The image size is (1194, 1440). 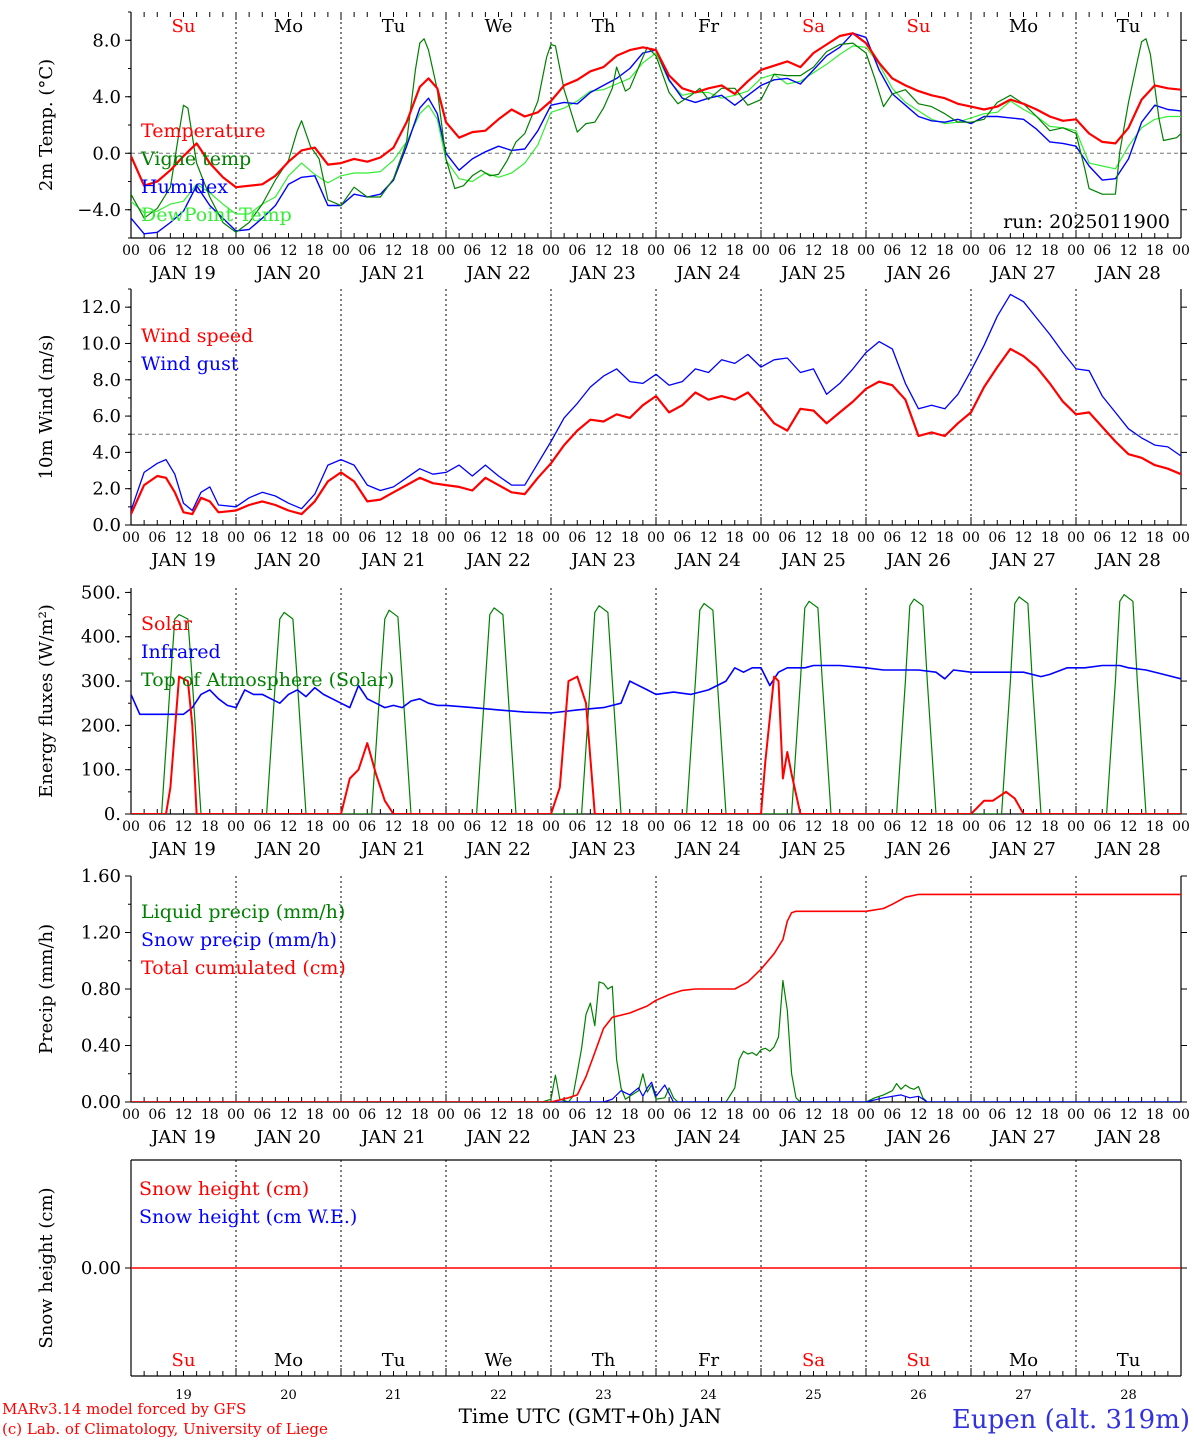 What do you see at coordinates (656, 997) in the screenshot?
I see `series-line-total-cumulated-cm-` at bounding box center [656, 997].